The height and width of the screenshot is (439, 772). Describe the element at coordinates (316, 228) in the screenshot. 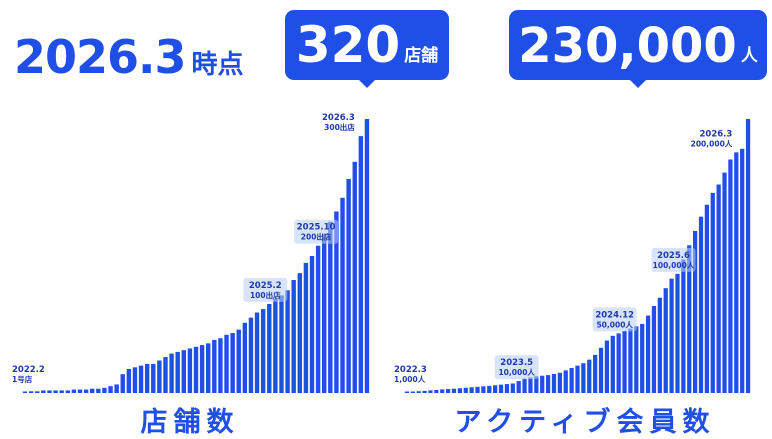

I see `store-annotation-date: 2025.10` at that location.